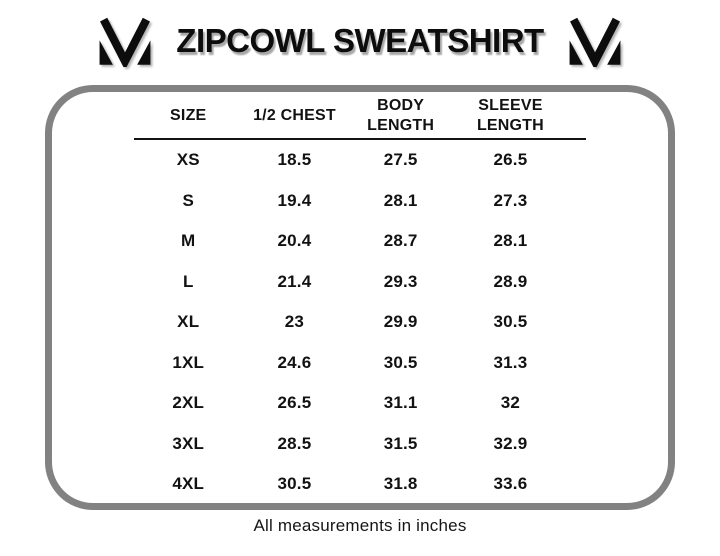 Image resolution: width=720 pixels, height=556 pixels. What do you see at coordinates (188, 362) in the screenshot?
I see `cell-size: 1XL` at bounding box center [188, 362].